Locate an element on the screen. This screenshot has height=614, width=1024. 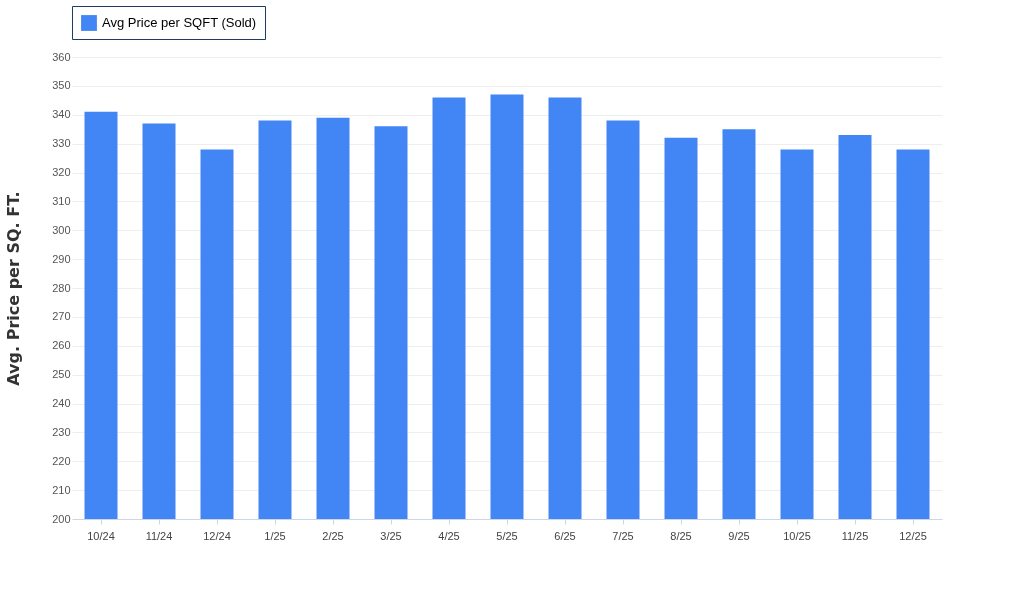
x-tick-label: 11/24 is located at coordinates (159, 535).